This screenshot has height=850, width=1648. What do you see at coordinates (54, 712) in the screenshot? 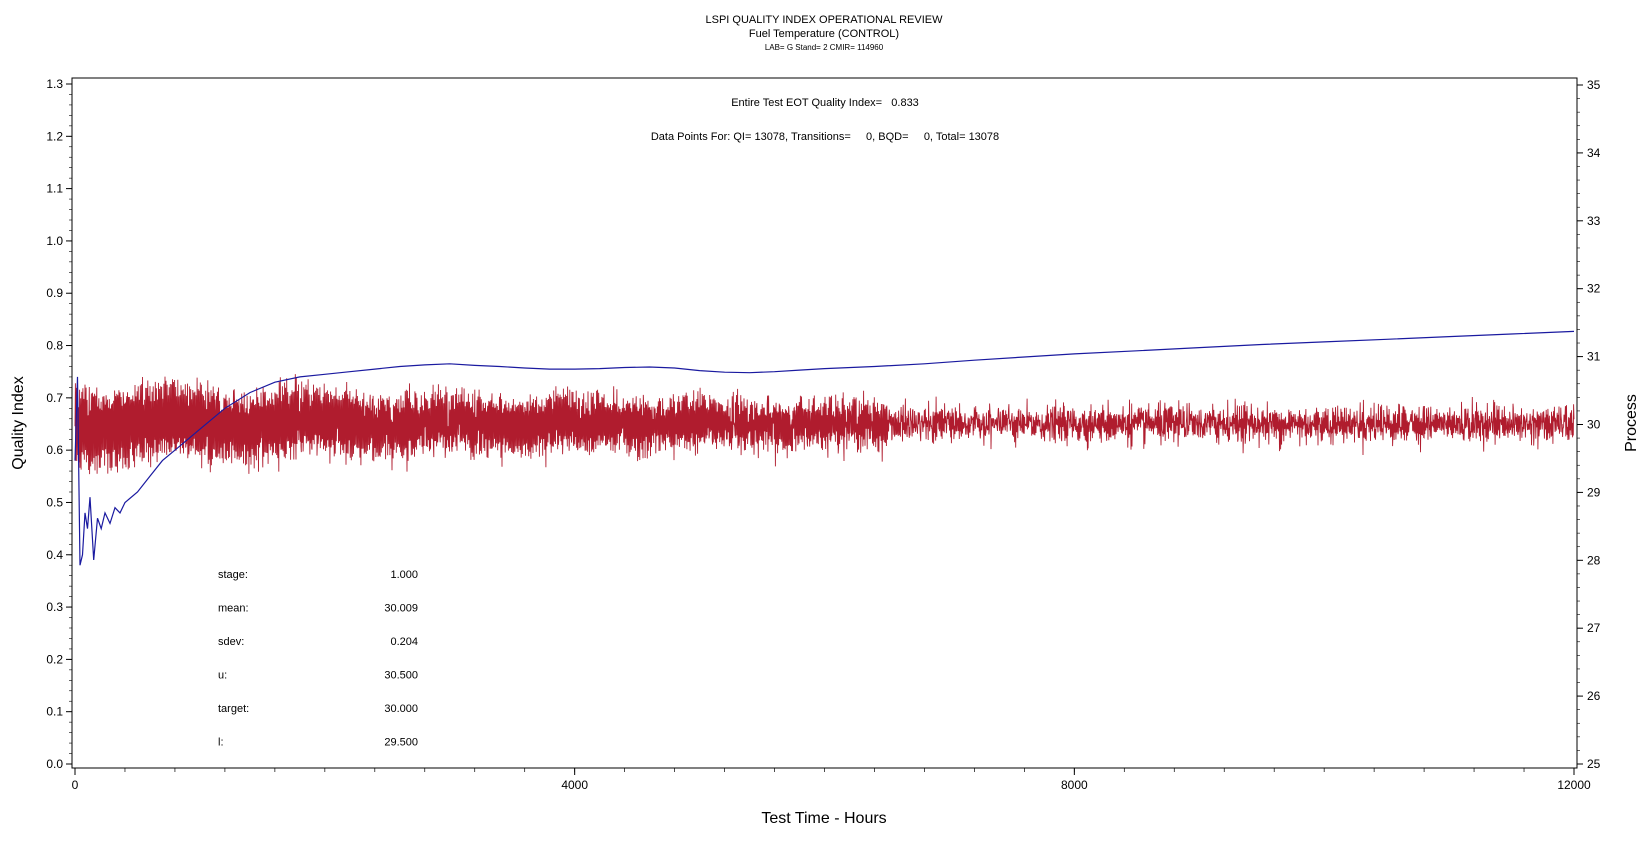
I see `y-left-tick-label: 0.1` at bounding box center [54, 712].